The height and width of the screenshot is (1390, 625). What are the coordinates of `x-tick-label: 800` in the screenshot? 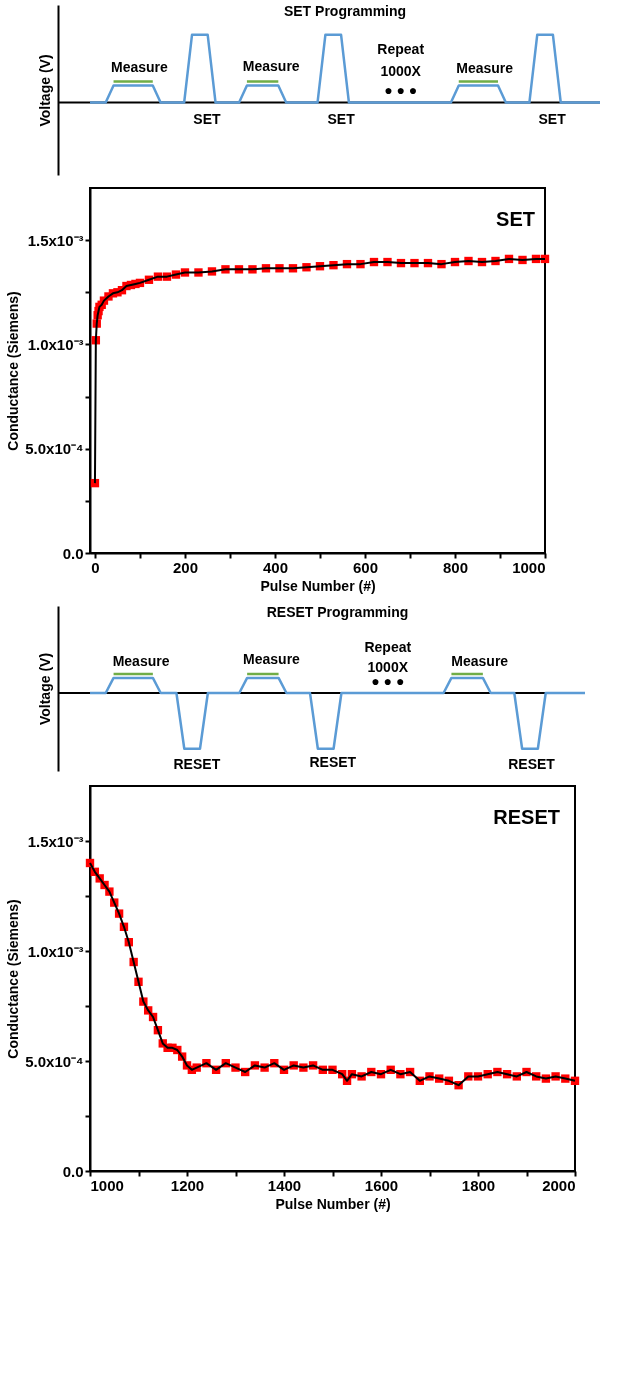 It's located at (455, 567).